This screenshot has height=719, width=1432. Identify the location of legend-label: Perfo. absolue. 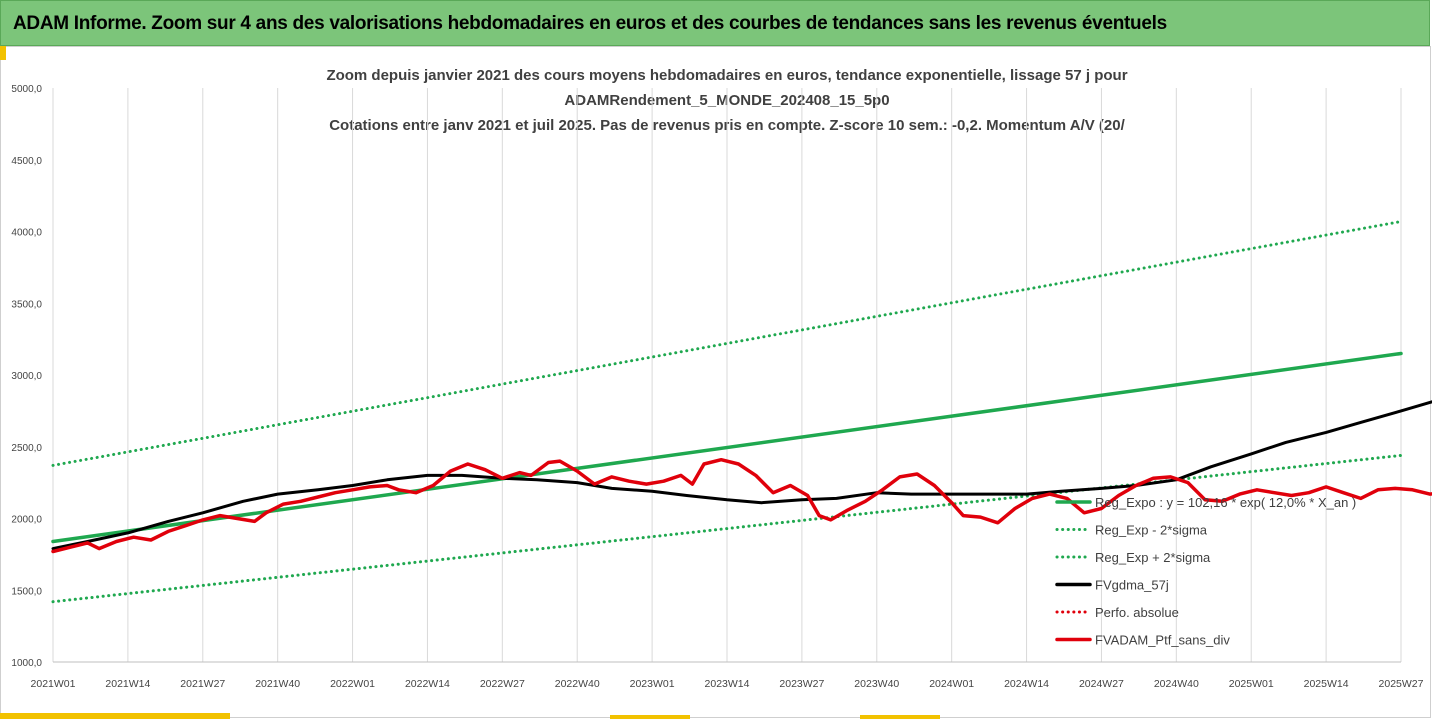
(1137, 612).